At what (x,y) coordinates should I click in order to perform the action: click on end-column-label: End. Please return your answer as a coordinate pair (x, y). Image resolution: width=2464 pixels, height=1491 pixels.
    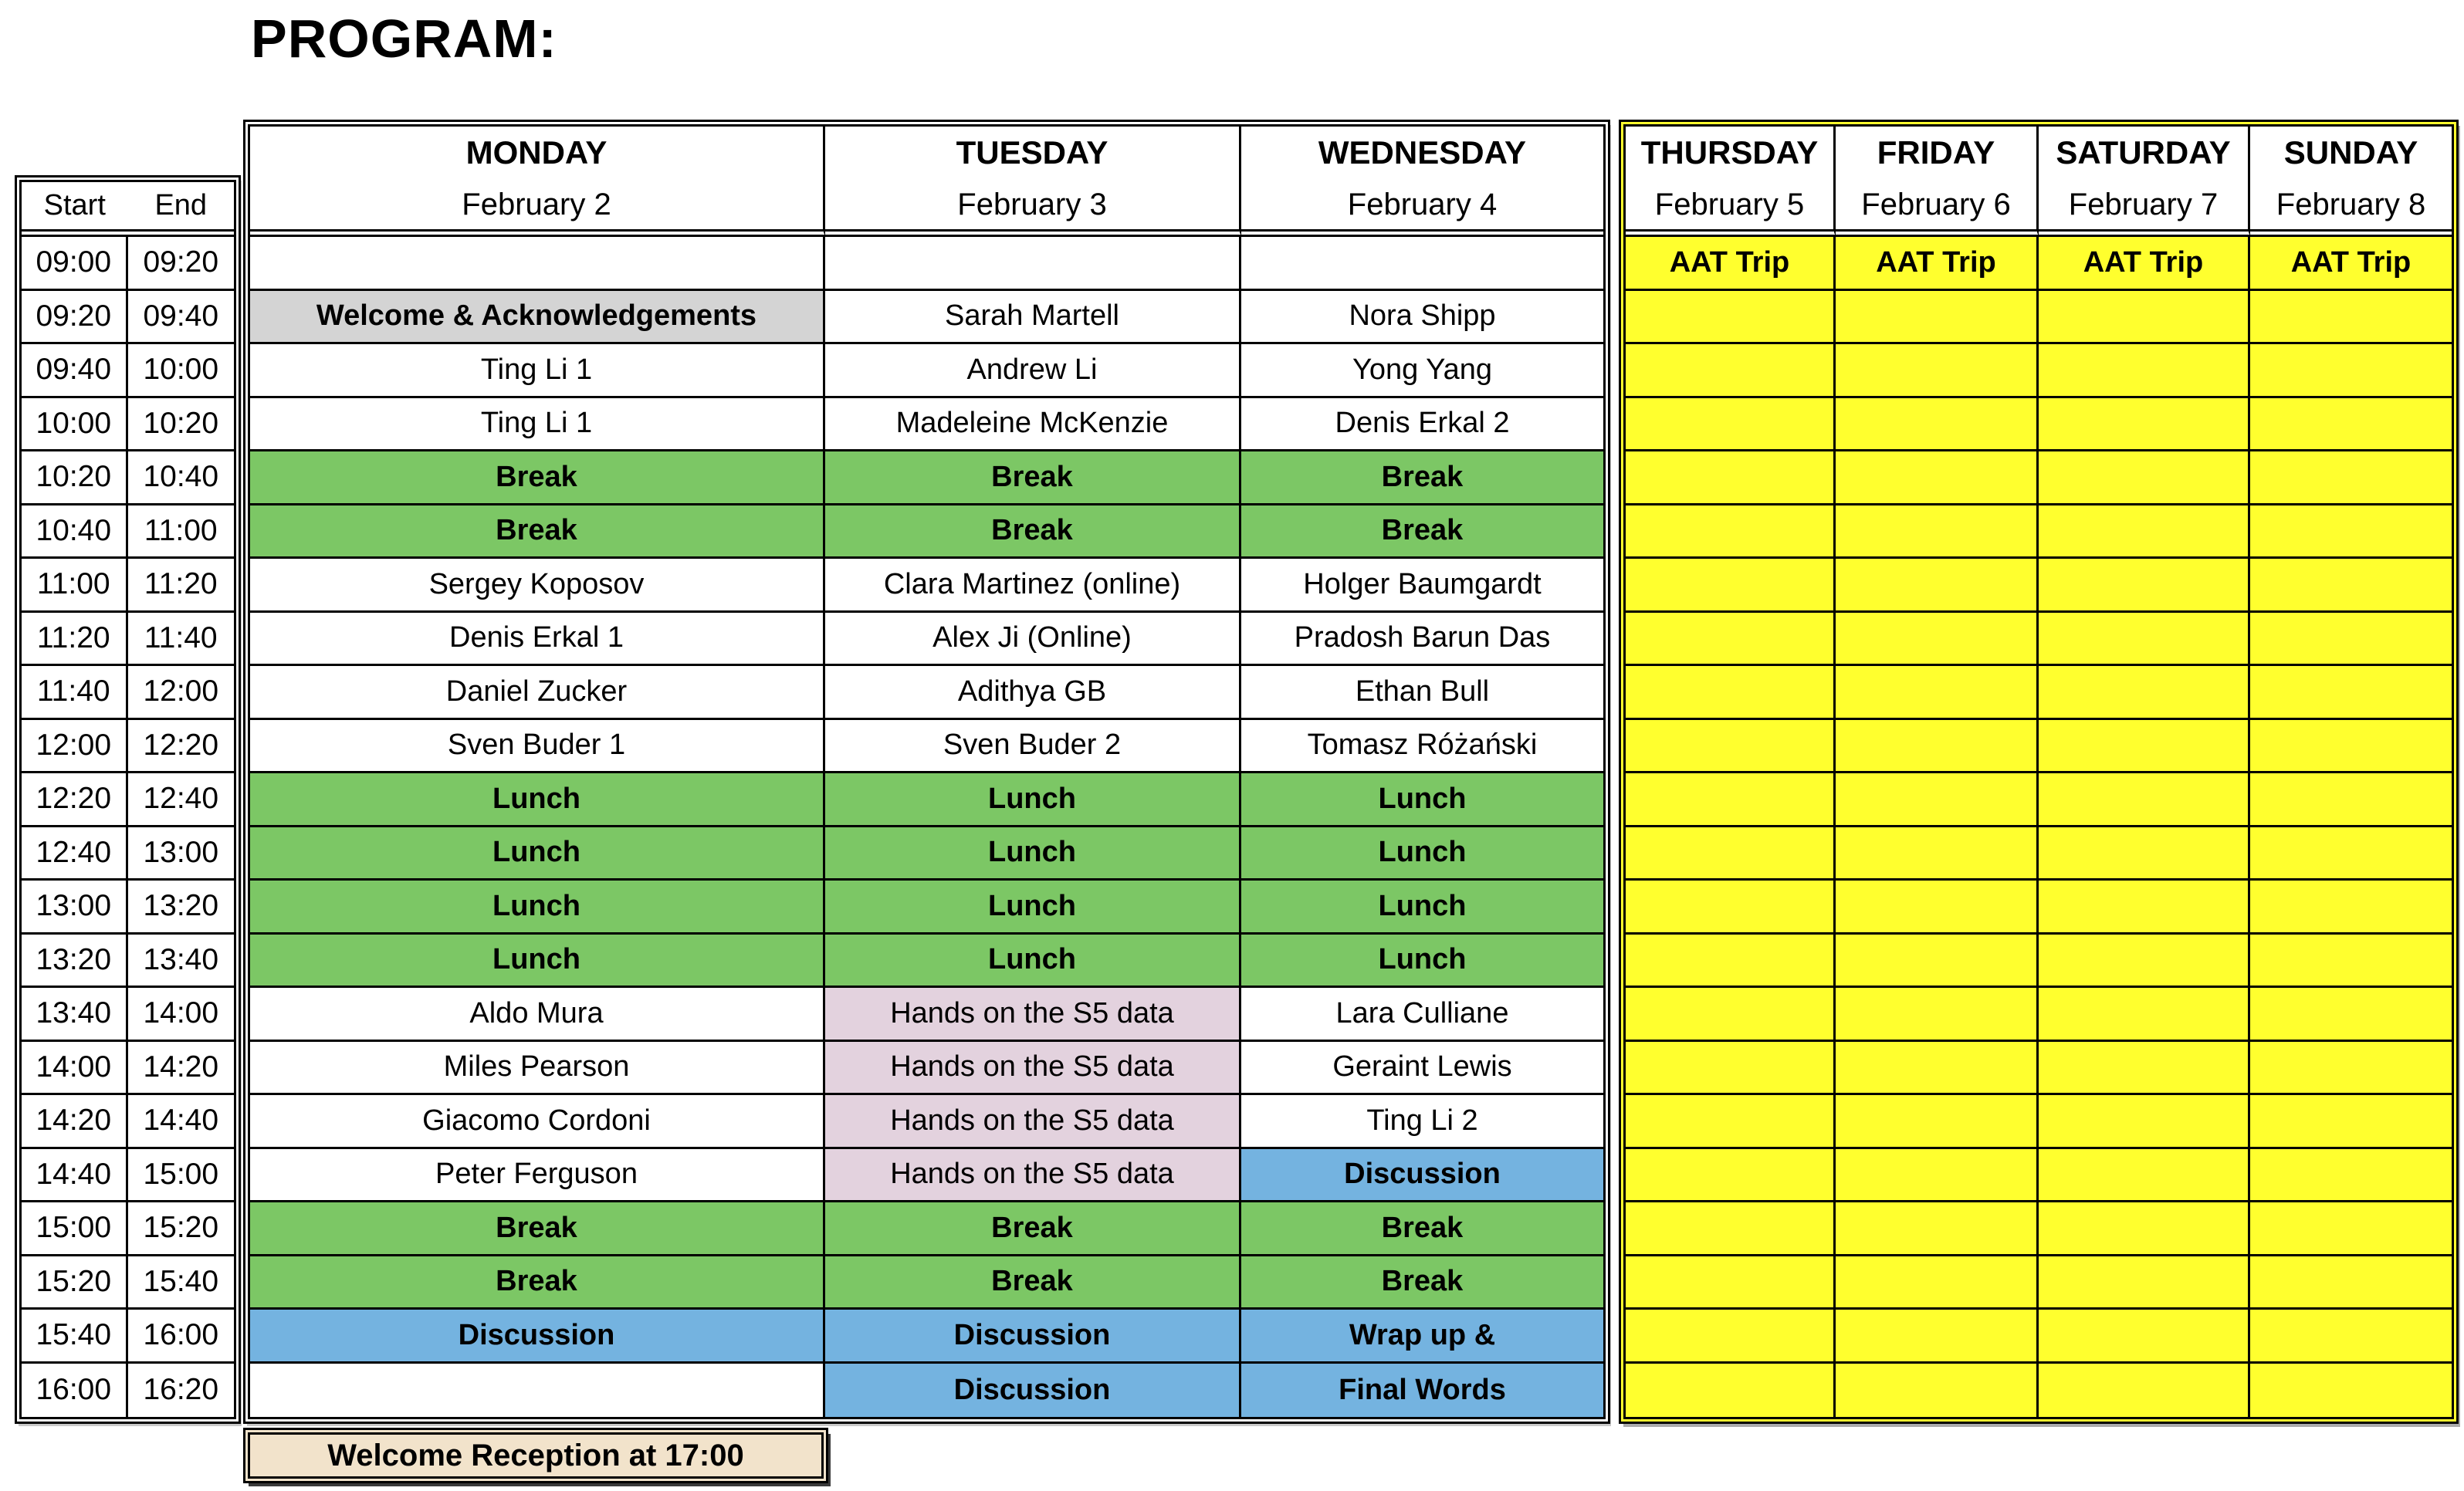
    Looking at the image, I should click on (181, 205).